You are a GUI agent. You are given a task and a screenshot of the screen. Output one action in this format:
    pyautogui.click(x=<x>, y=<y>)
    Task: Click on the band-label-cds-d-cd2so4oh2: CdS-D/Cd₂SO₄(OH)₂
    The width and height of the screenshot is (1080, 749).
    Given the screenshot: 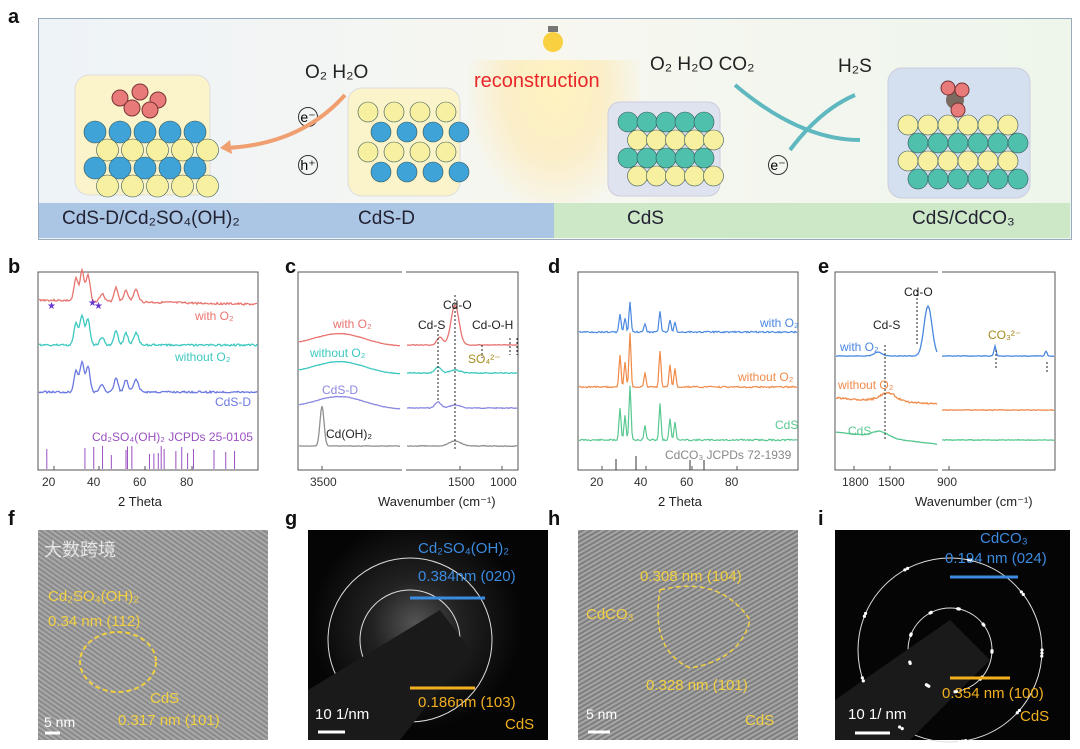 What is the action you would take?
    pyautogui.click(x=151, y=218)
    